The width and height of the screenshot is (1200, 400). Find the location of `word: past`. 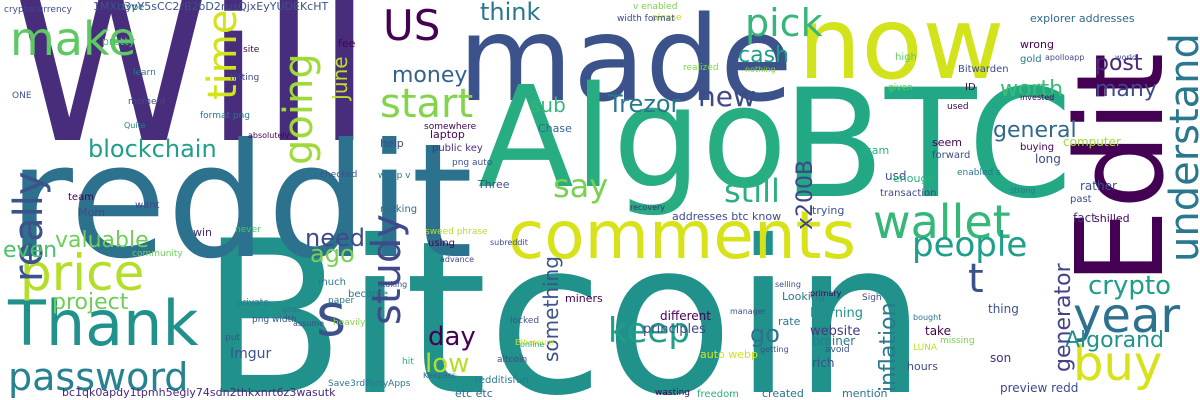

word: past is located at coordinates (1081, 199).